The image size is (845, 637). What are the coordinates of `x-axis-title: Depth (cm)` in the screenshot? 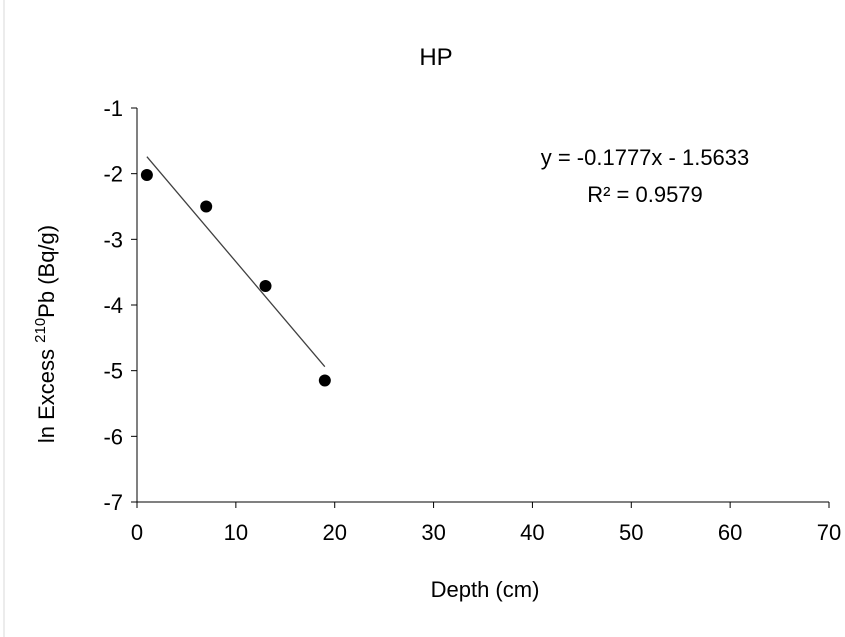 It's located at (485, 589).